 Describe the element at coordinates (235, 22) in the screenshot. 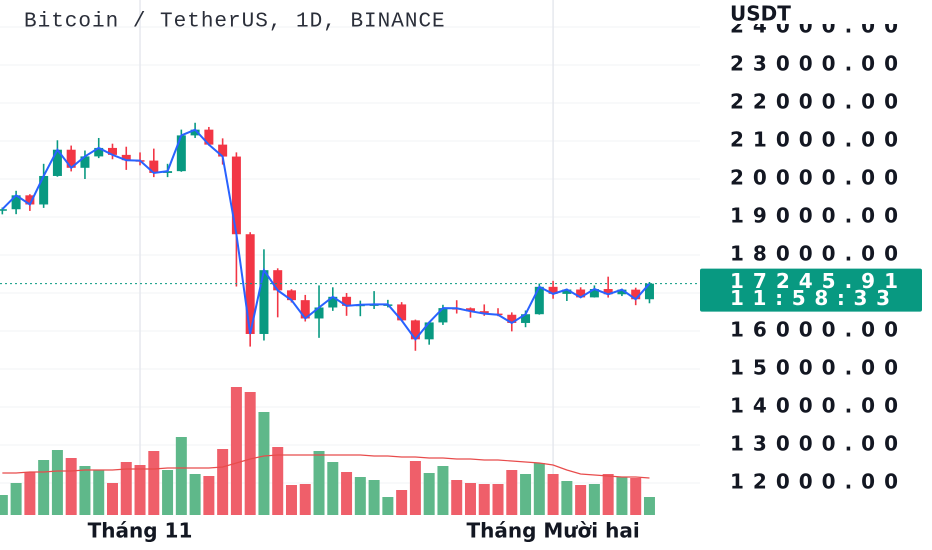

I see `chart-title: Bitcoin / TetherUS, 1D, BINANCE` at that location.